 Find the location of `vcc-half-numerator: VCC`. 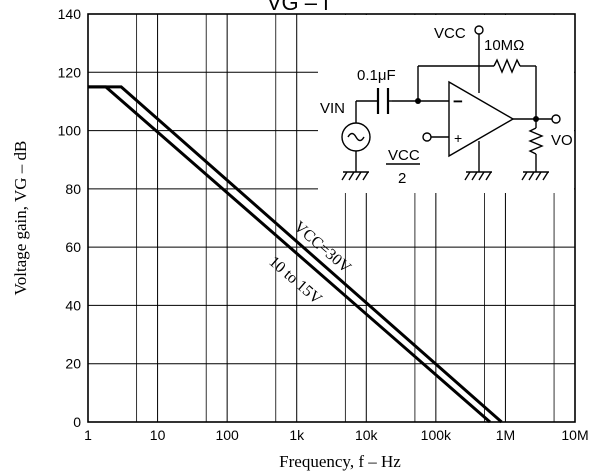

vcc-half-numerator: VCC is located at coordinates (404, 155).